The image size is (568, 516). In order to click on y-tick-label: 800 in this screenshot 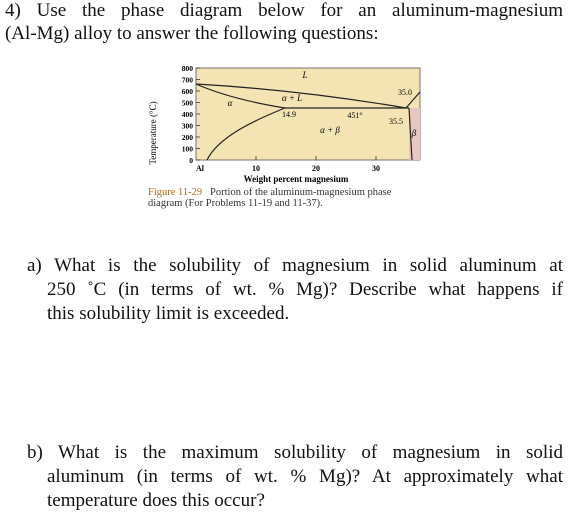, I will do `click(188, 68)`.